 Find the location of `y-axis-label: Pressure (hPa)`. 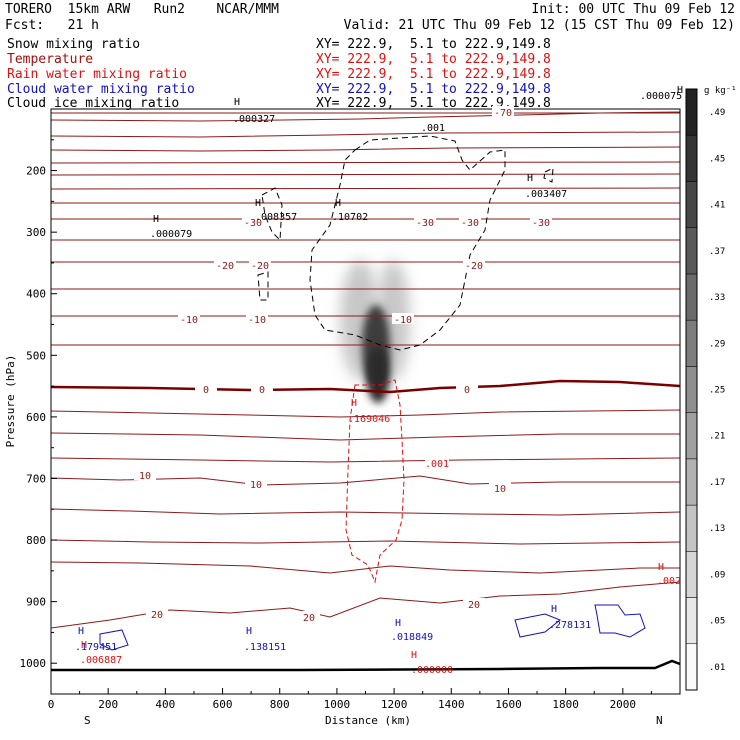

y-axis-label: Pressure (hPa) is located at coordinates (10, 401).